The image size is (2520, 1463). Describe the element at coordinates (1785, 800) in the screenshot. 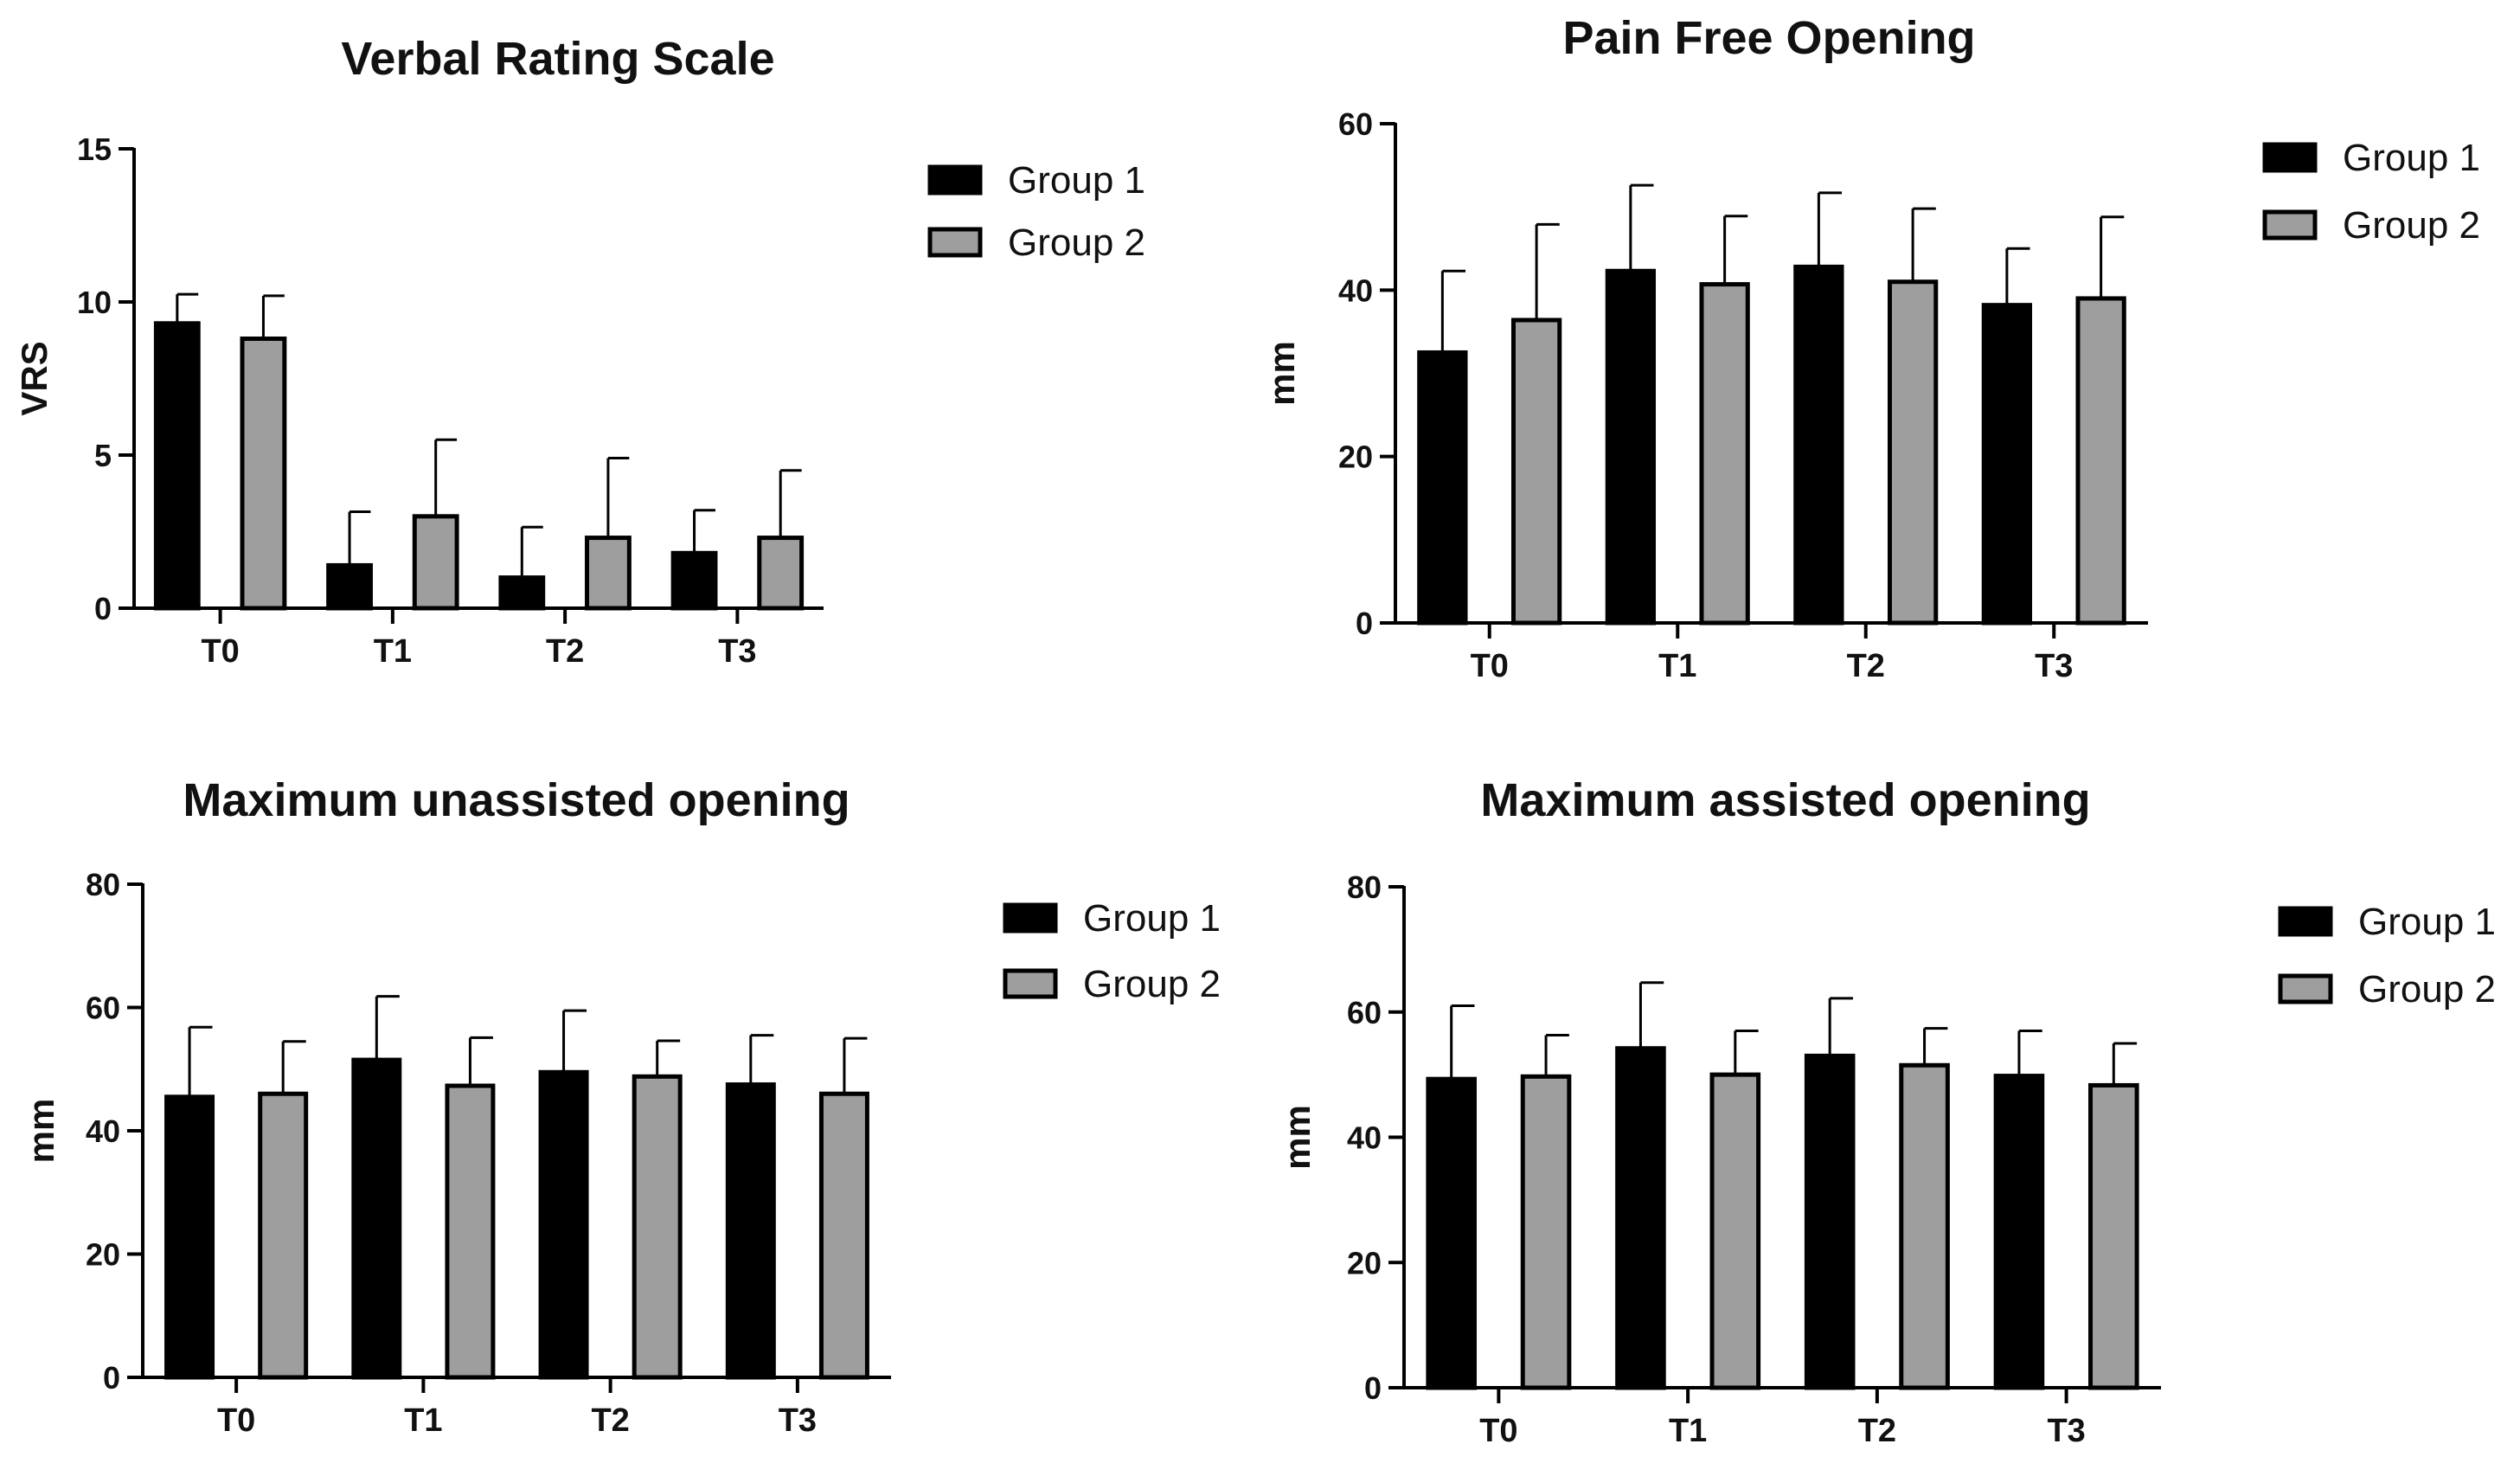

I see `chart-title: Maximum assisted opening` at that location.